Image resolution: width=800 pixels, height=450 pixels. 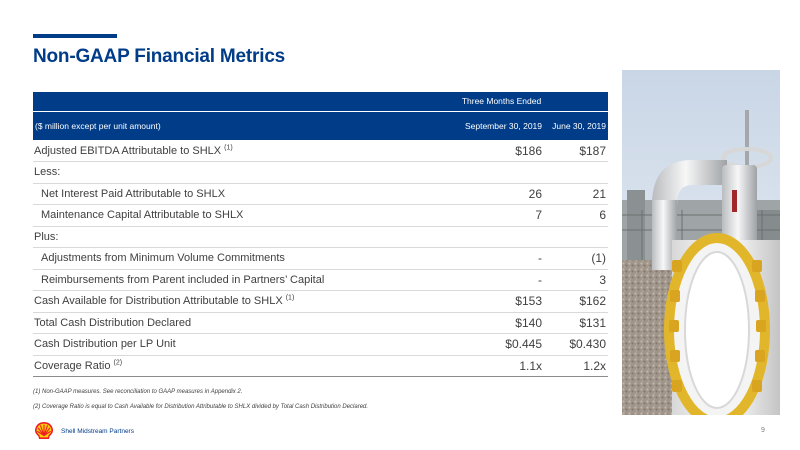 I want to click on header-spacer, so click(x=214, y=101).